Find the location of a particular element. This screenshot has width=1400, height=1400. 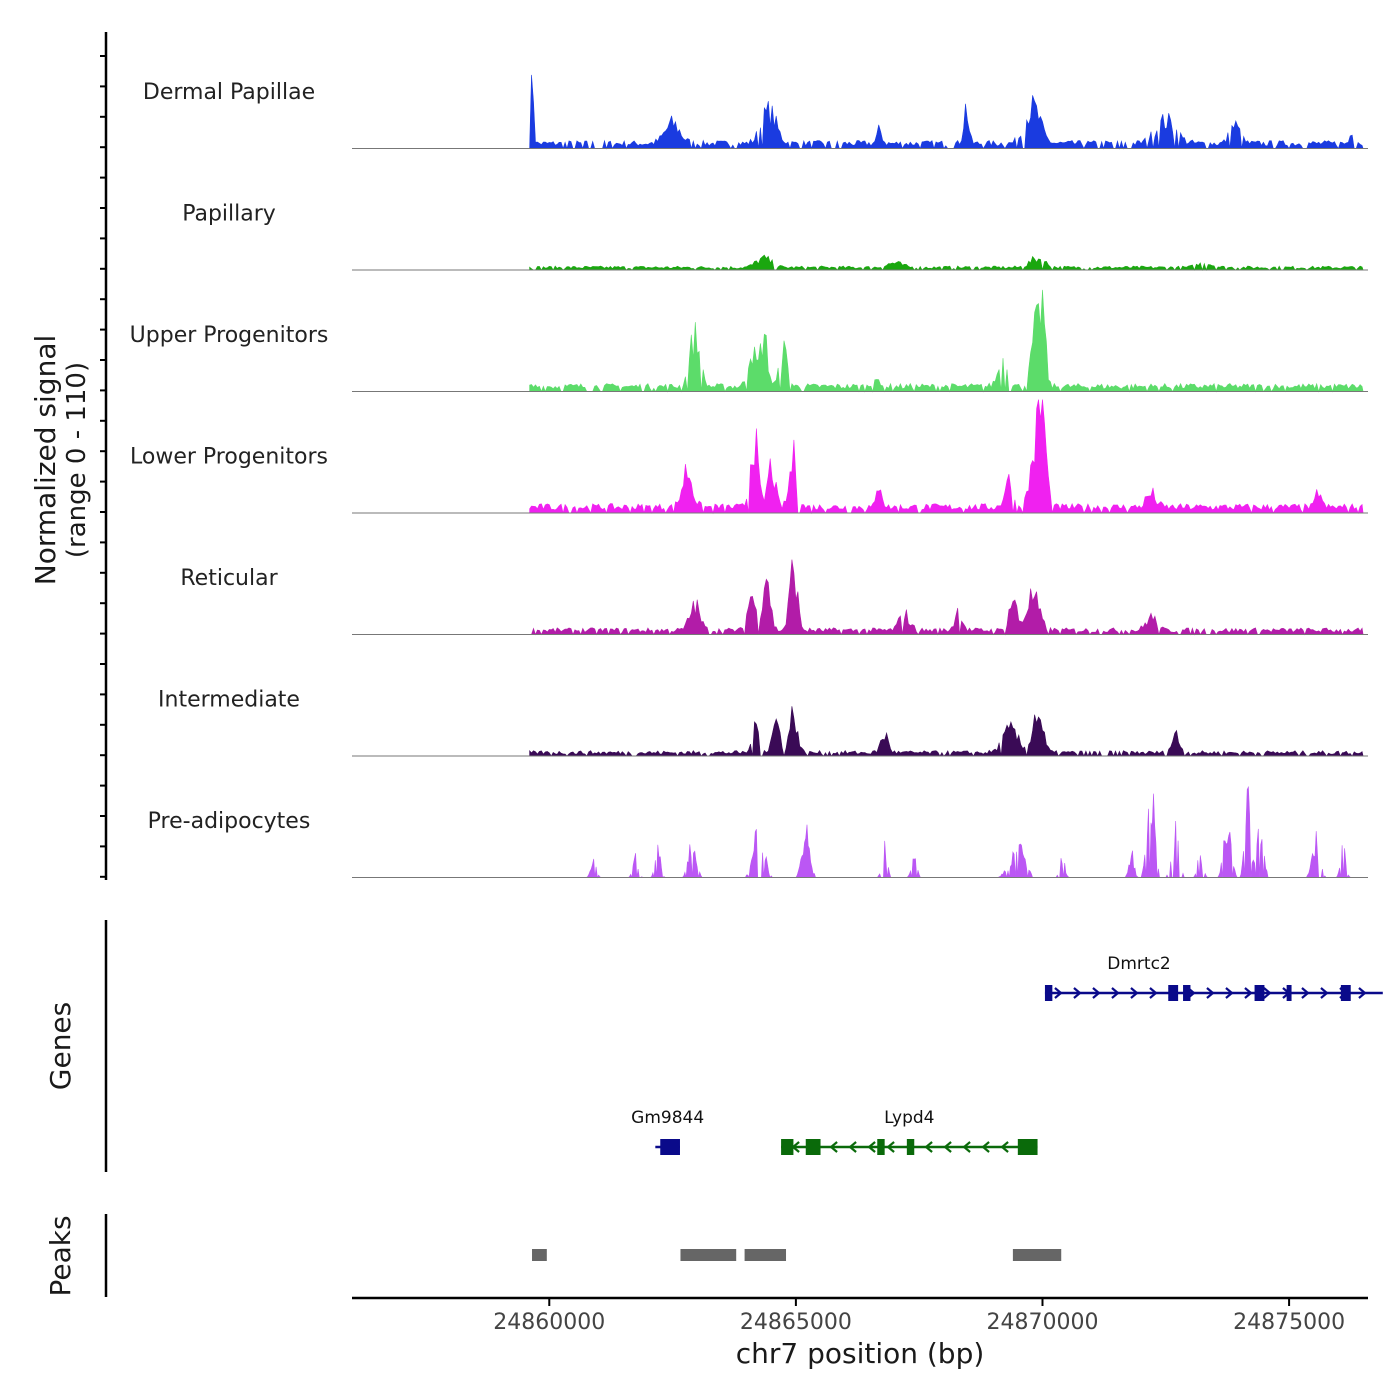

genes-label: Genes is located at coordinates (60, 1046).